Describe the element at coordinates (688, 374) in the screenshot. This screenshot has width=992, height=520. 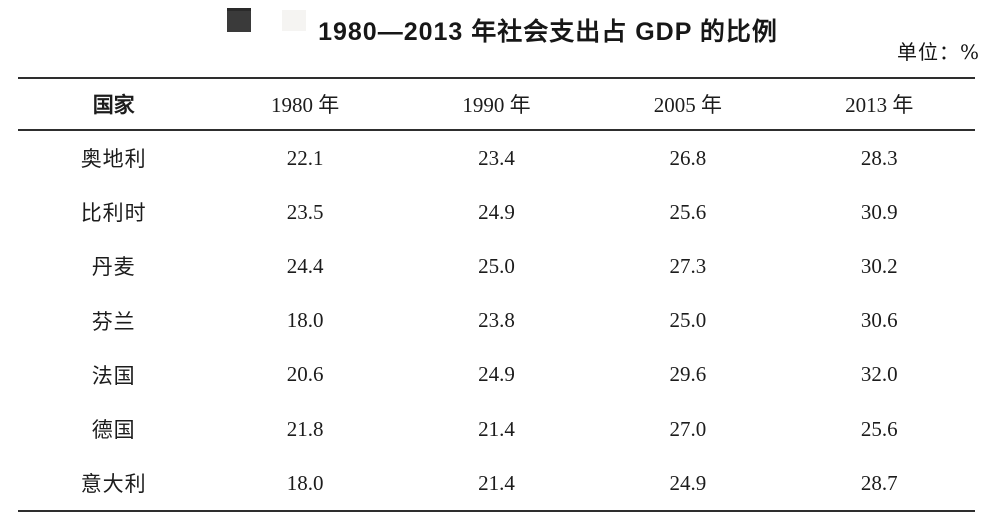
I see `value-cell: 29.6` at that location.